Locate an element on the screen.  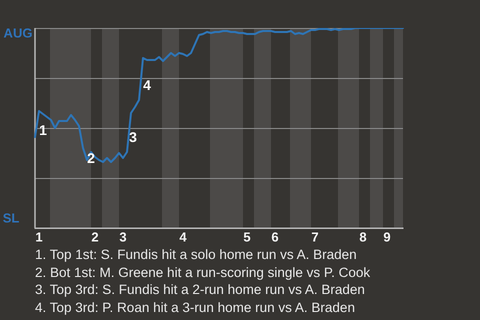
x-tick-label: 4 is located at coordinates (183, 236).